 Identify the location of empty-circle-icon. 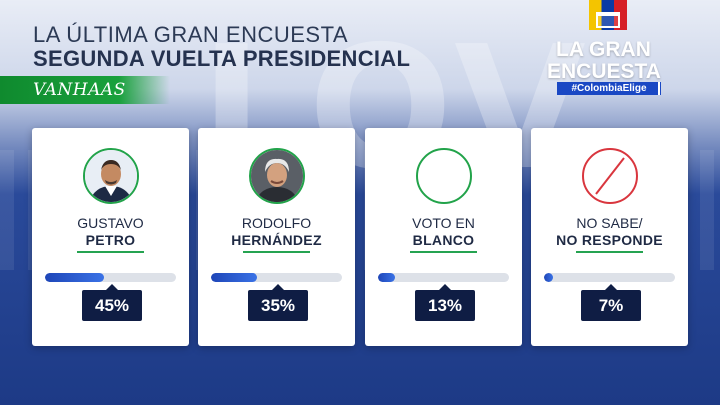
(443, 176).